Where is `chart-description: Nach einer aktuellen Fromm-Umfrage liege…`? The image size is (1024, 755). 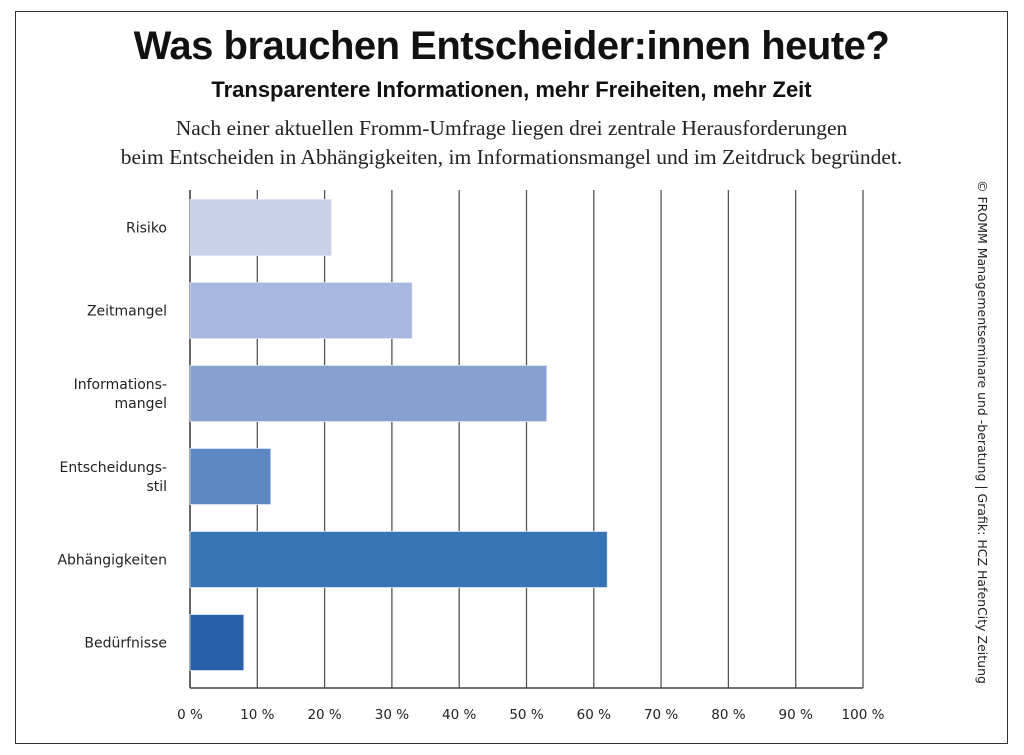 chart-description: Nach einer aktuellen Fromm-Umfrage liege… is located at coordinates (511, 143).